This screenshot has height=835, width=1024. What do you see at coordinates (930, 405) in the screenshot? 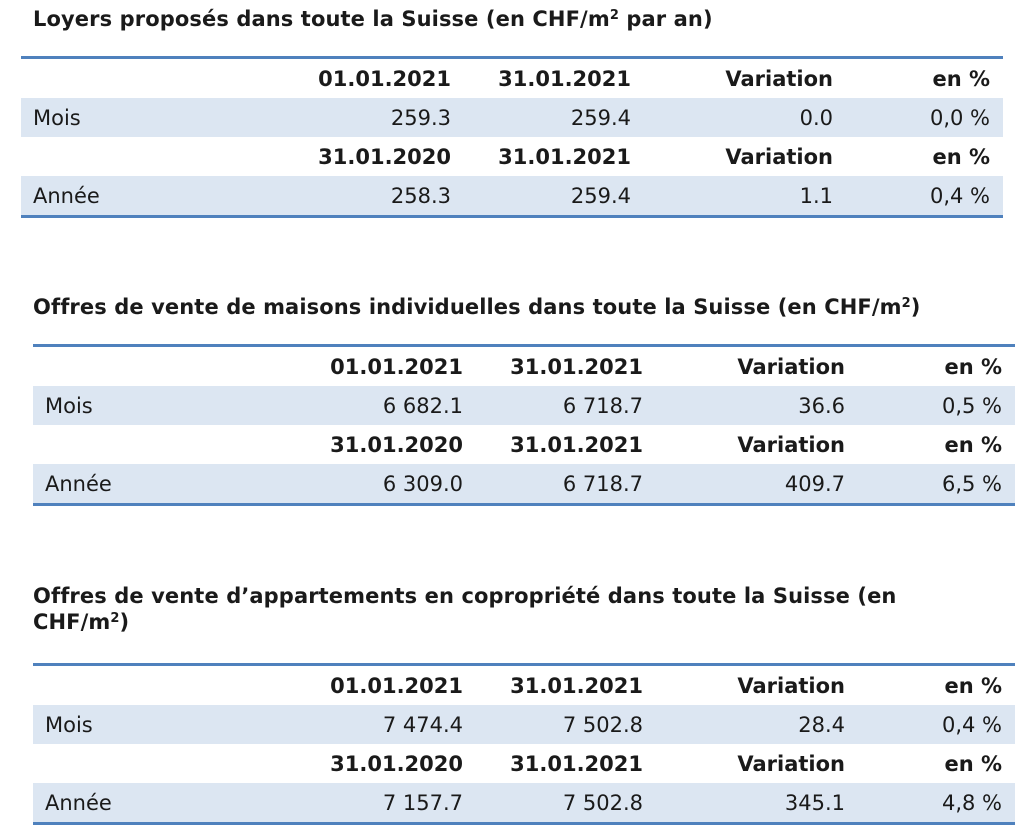
I see `table-cell: 0,5 %` at bounding box center [930, 405].